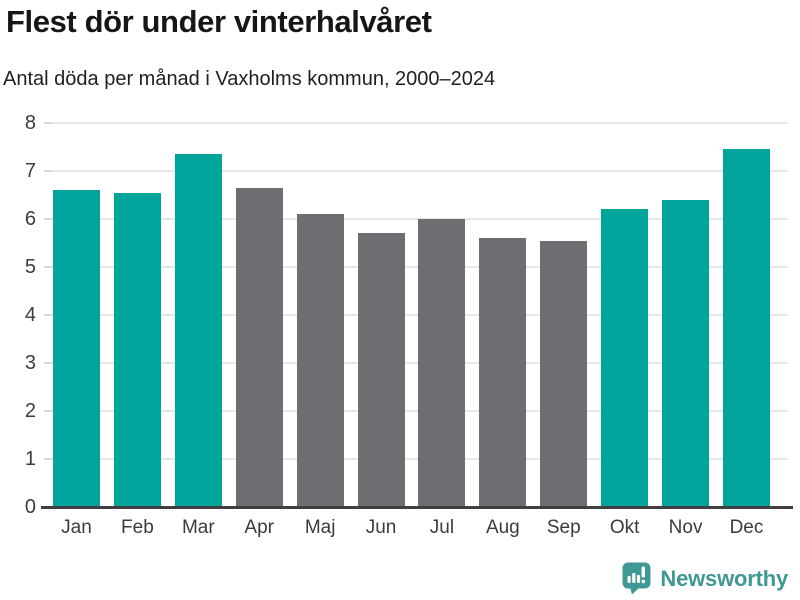 This screenshot has height=600, width=800. Describe the element at coordinates (30, 123) in the screenshot. I see `y-axis-tick-label-8: 8` at that location.